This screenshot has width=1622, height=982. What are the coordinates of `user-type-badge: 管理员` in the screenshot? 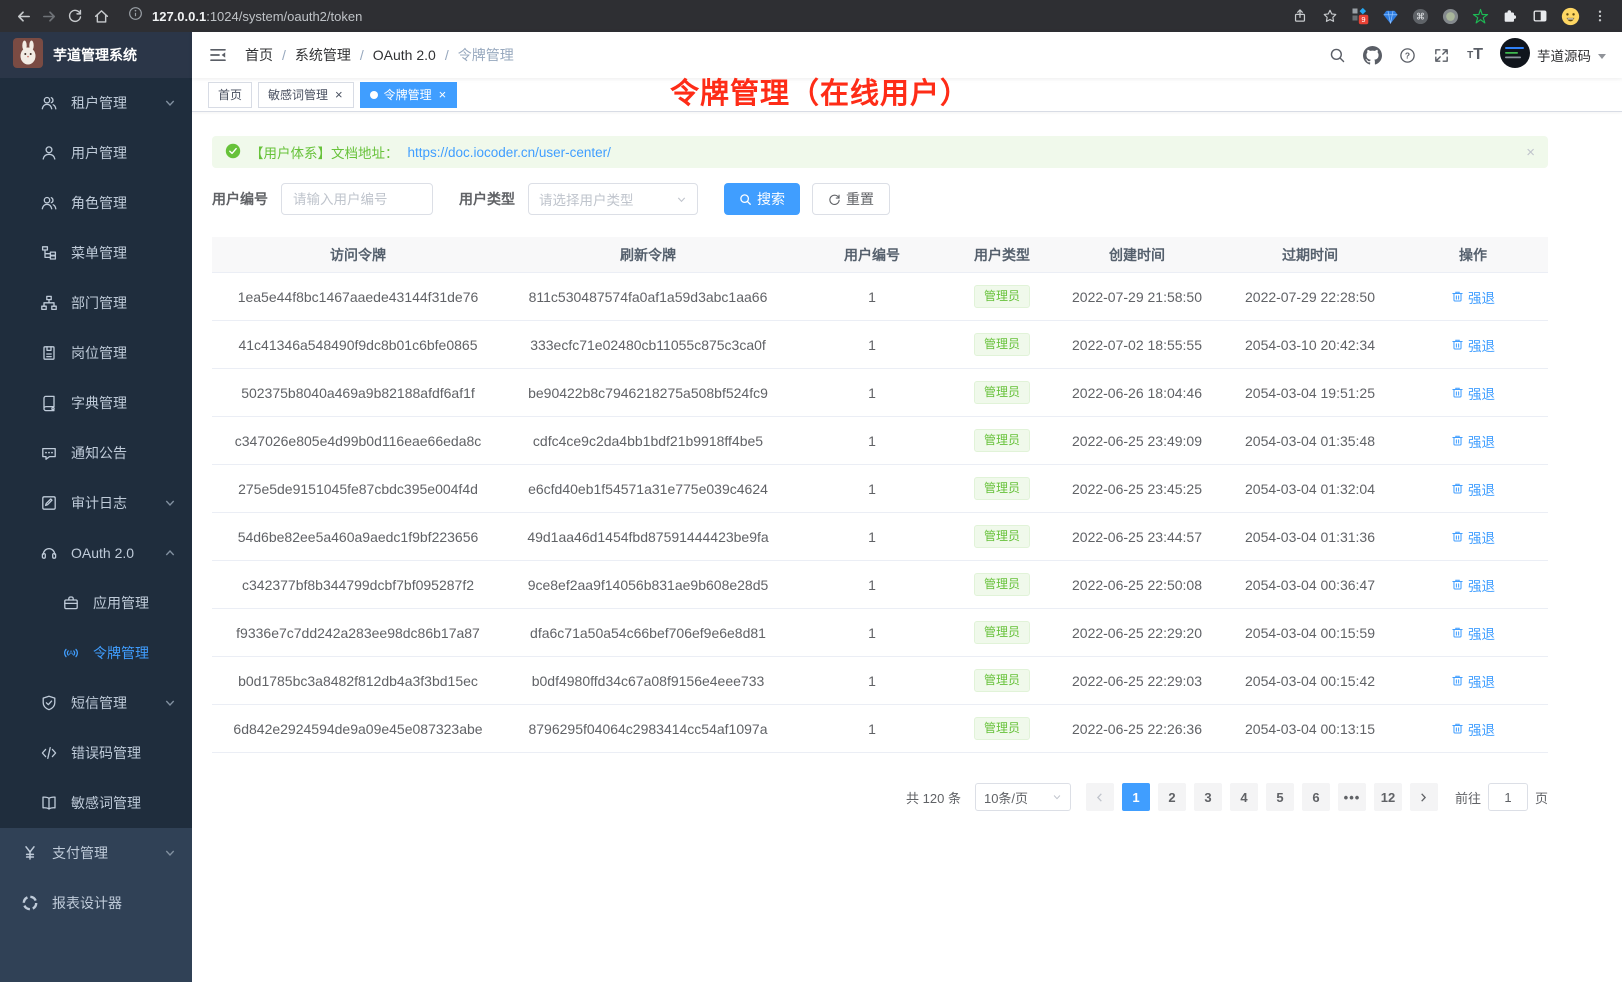 It's located at (1001, 728).